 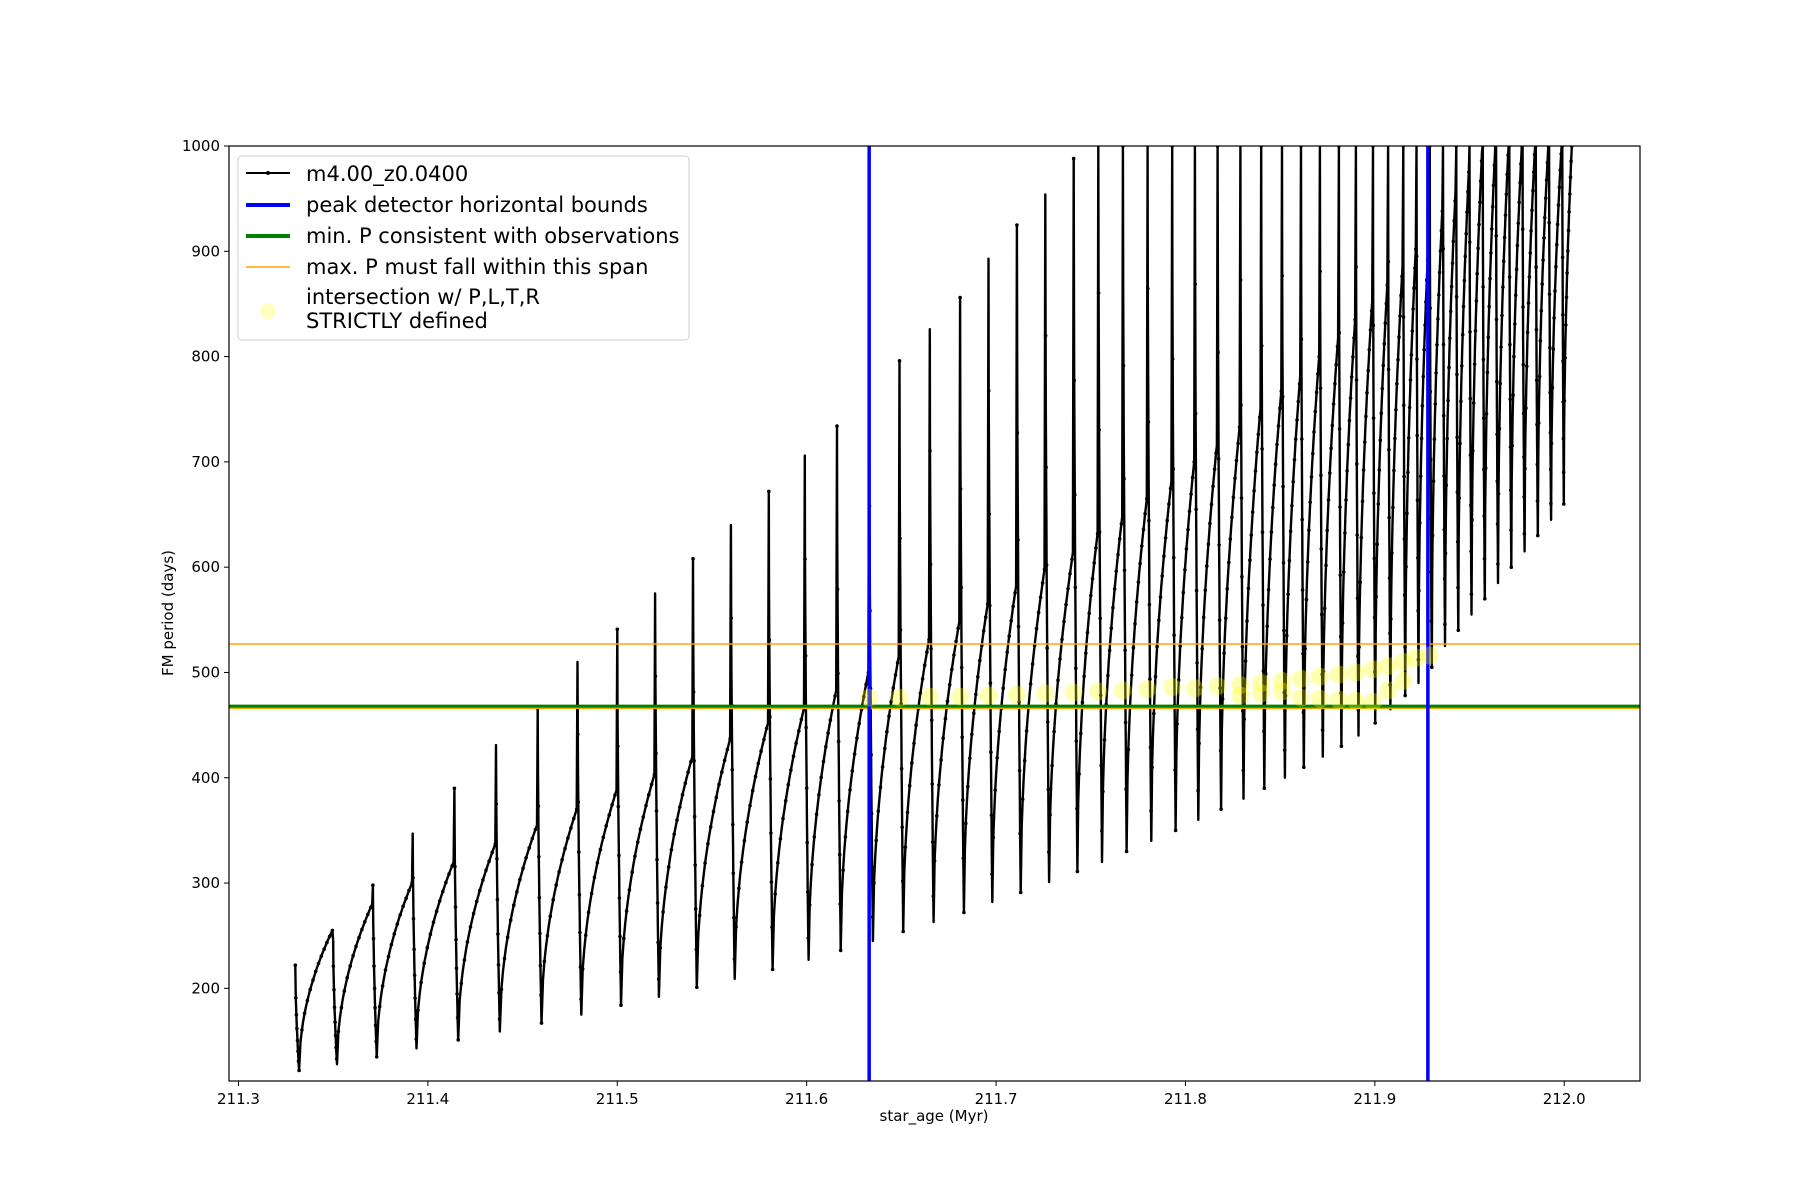 I want to click on legend-label-min-p: min. P consistent with observations, so click(x=492, y=236).